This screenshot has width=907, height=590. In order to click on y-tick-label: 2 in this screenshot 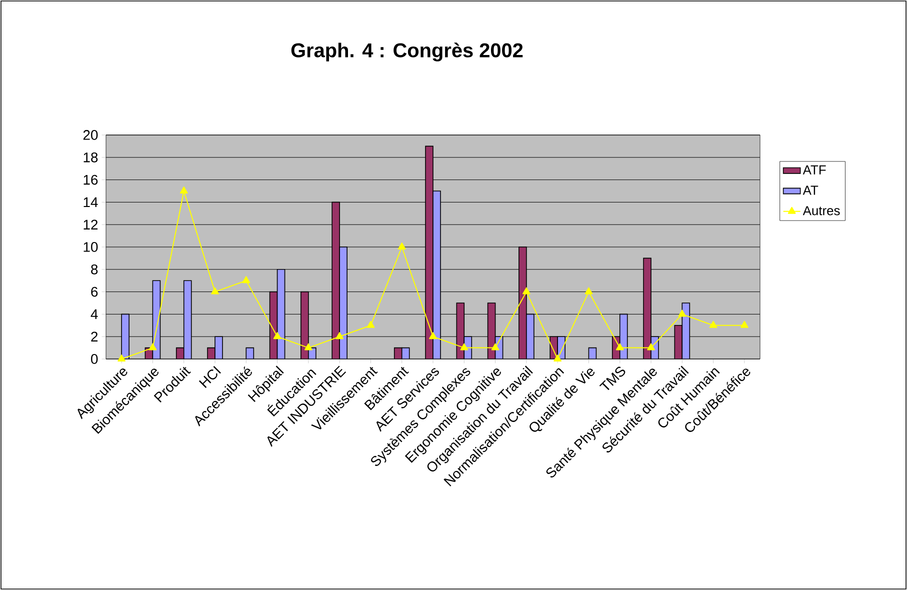, I will do `click(94, 337)`.